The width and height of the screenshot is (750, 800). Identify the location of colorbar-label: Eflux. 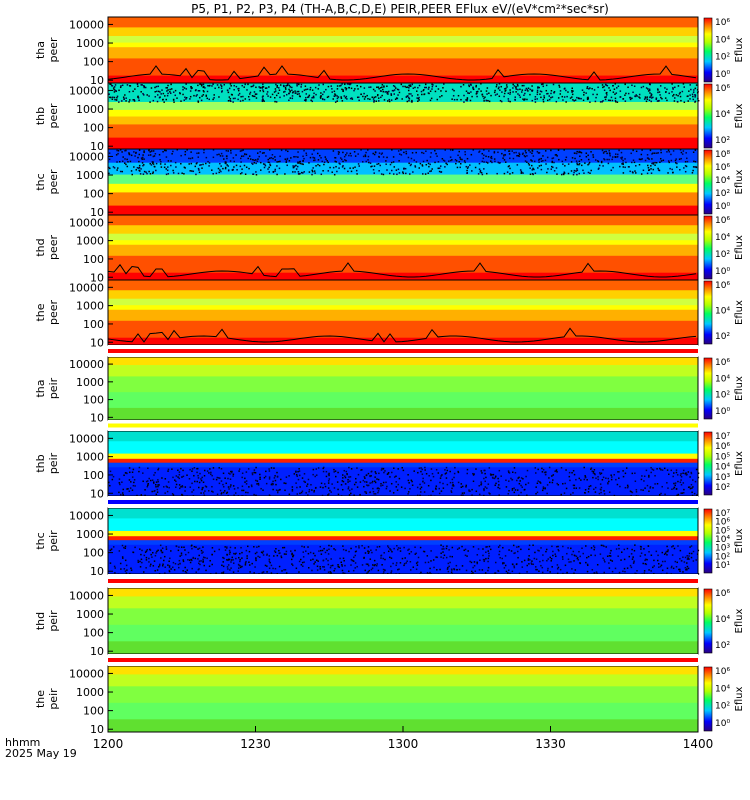
(739, 181).